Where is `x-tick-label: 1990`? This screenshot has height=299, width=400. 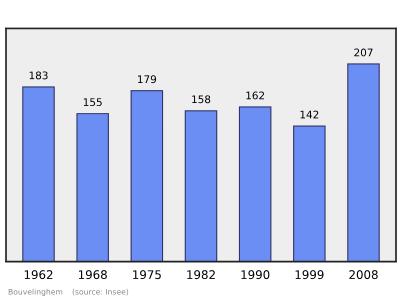
x-tick-label: 1990 is located at coordinates (255, 275).